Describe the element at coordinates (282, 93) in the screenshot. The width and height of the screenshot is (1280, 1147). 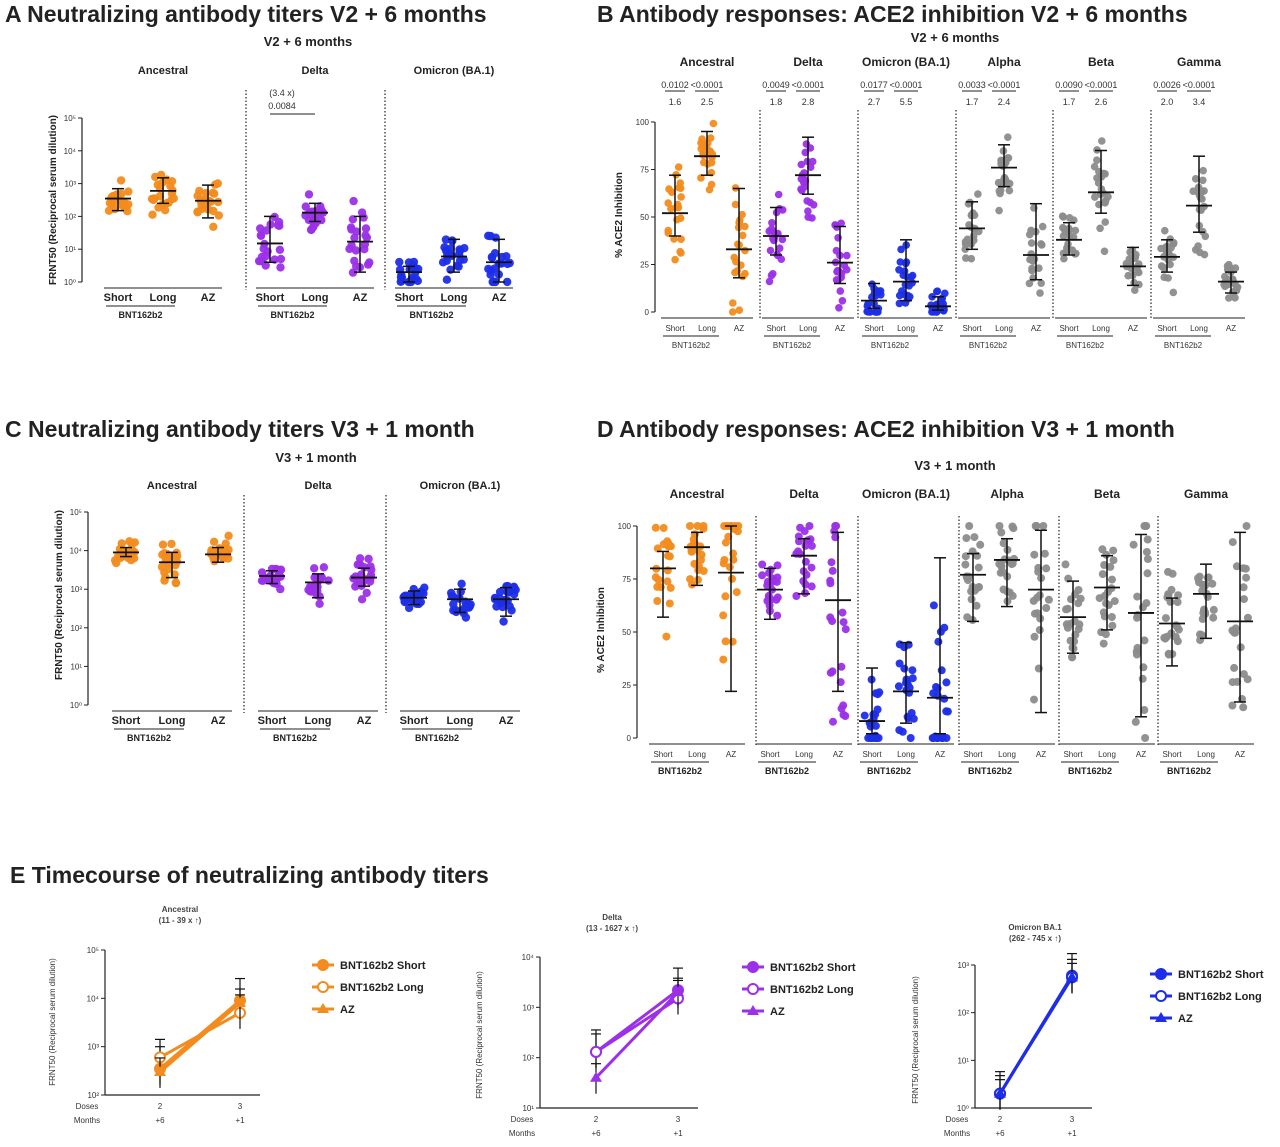
I see `fold-annotation: (3.4 x)` at that location.